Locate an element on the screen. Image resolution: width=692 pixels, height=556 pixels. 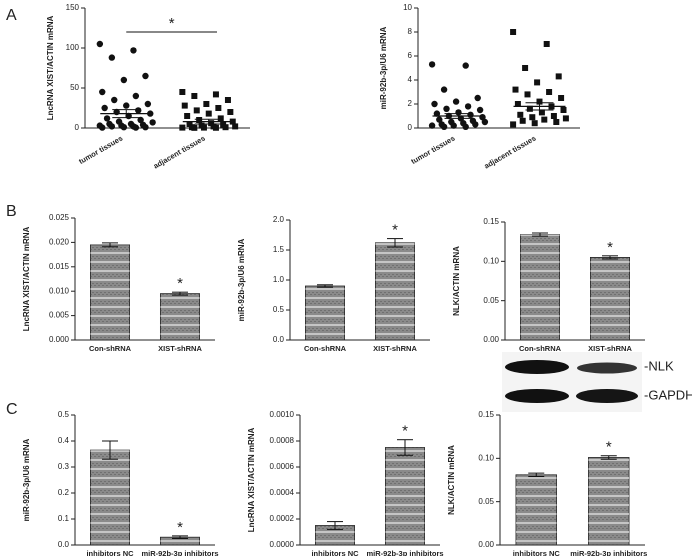
y-tick-label: 6 is located at coordinates (410, 55).